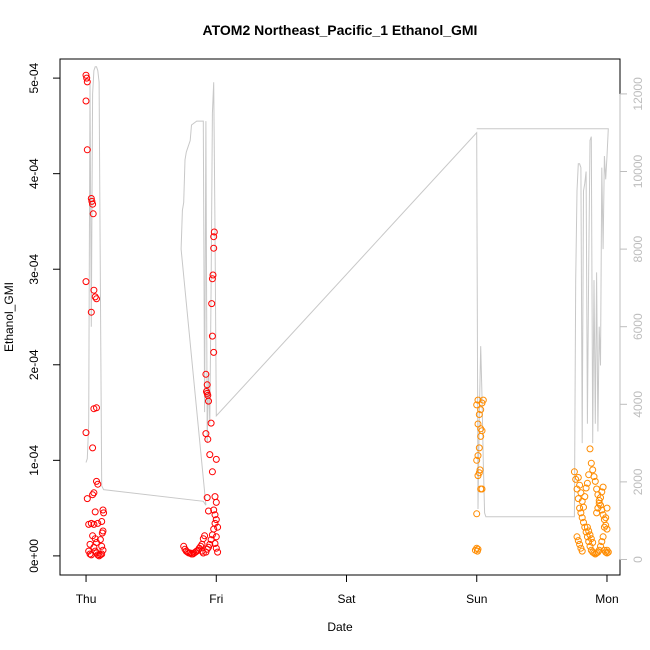 Image resolution: width=650 pixels, height=650 pixels. I want to click on y2-tick-label: 12000, so click(638, 94).